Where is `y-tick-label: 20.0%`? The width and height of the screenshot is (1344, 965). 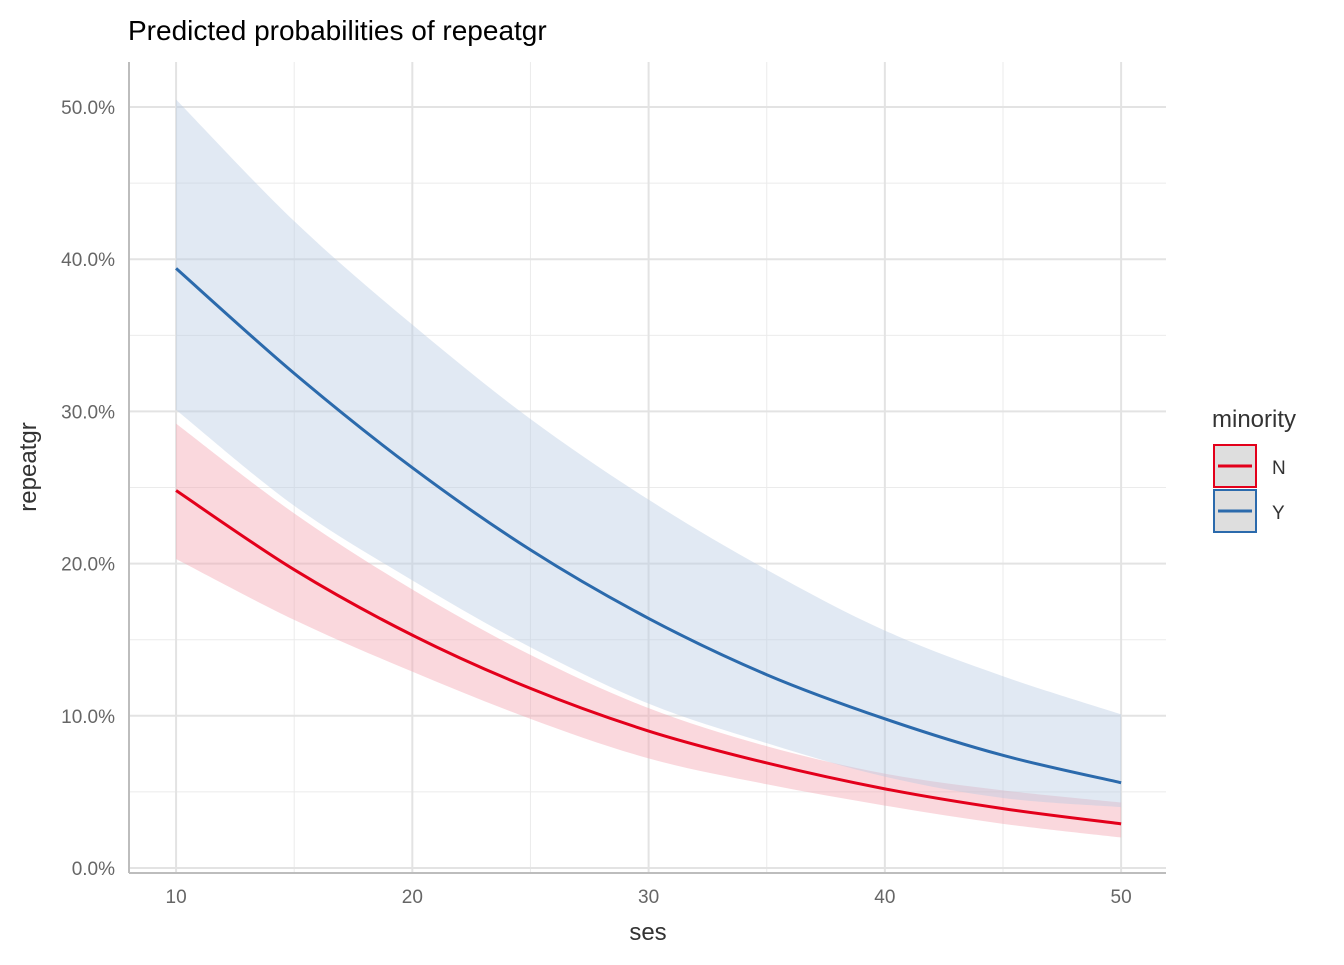 y-tick-label: 20.0% is located at coordinates (88, 565).